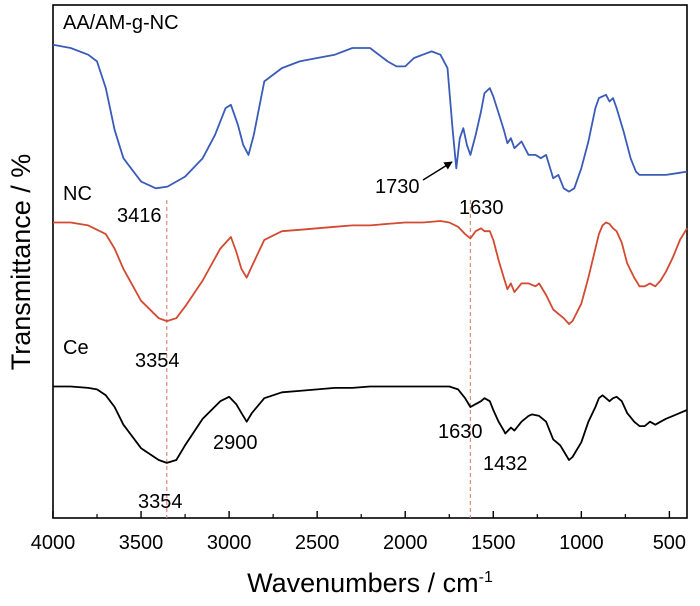 This screenshot has height=606, width=700. Describe the element at coordinates (160, 502) in the screenshot. I see `annotation-3354-bottom: 3354` at that location.